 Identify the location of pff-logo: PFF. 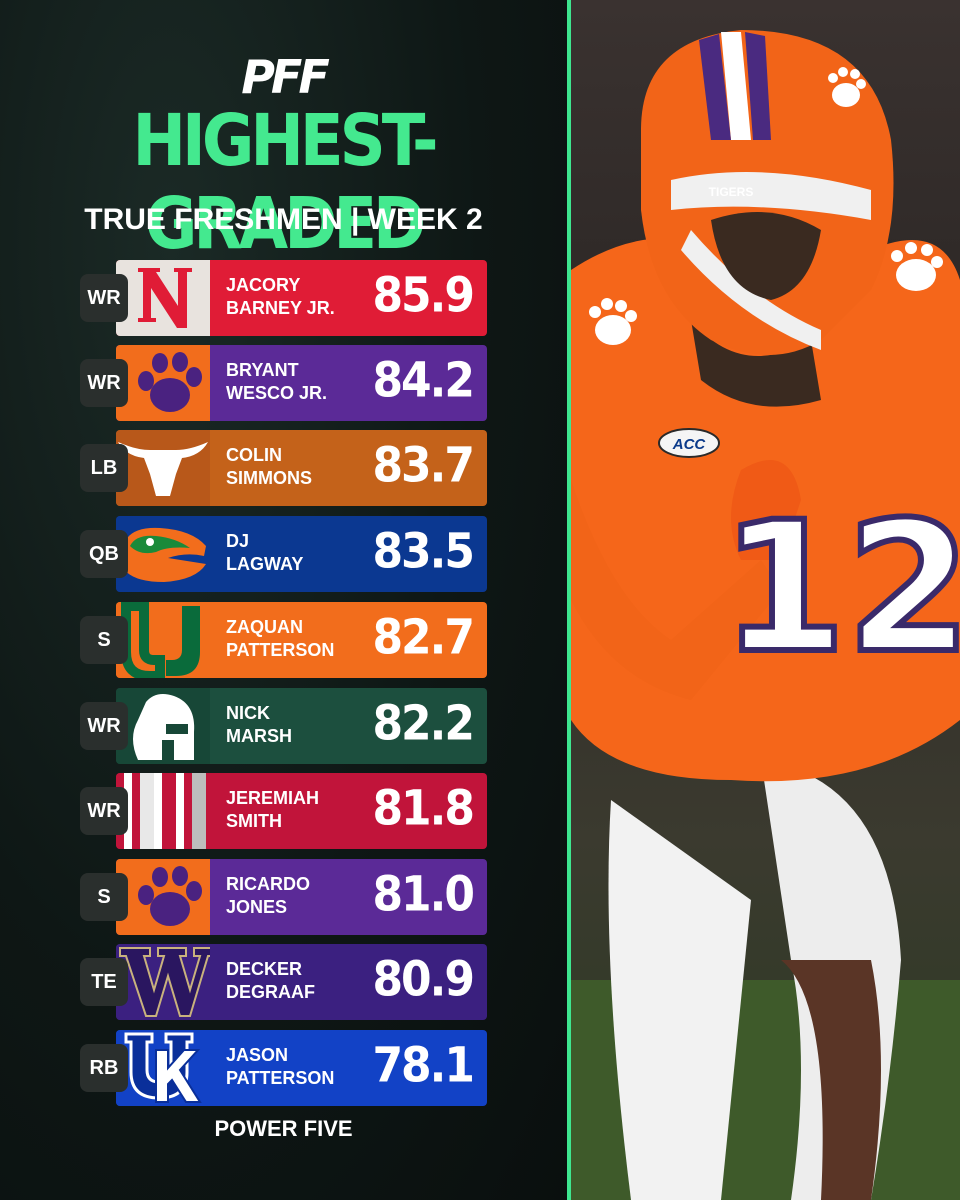
(285, 77).